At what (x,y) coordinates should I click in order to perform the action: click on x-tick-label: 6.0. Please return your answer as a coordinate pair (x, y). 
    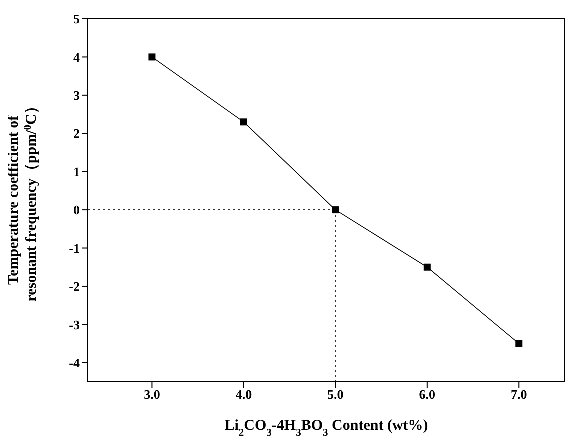
    Looking at the image, I should click on (427, 394).